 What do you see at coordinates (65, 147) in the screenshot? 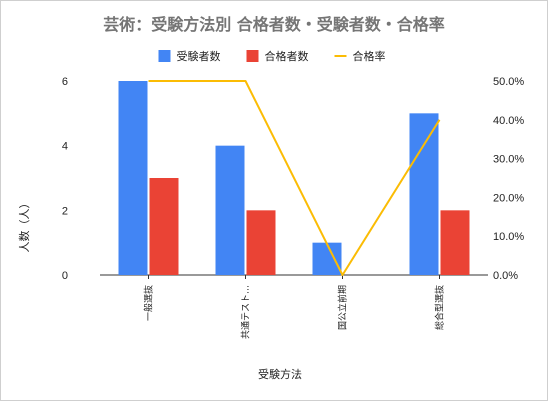
I see `y-tick-label: 4` at bounding box center [65, 147].